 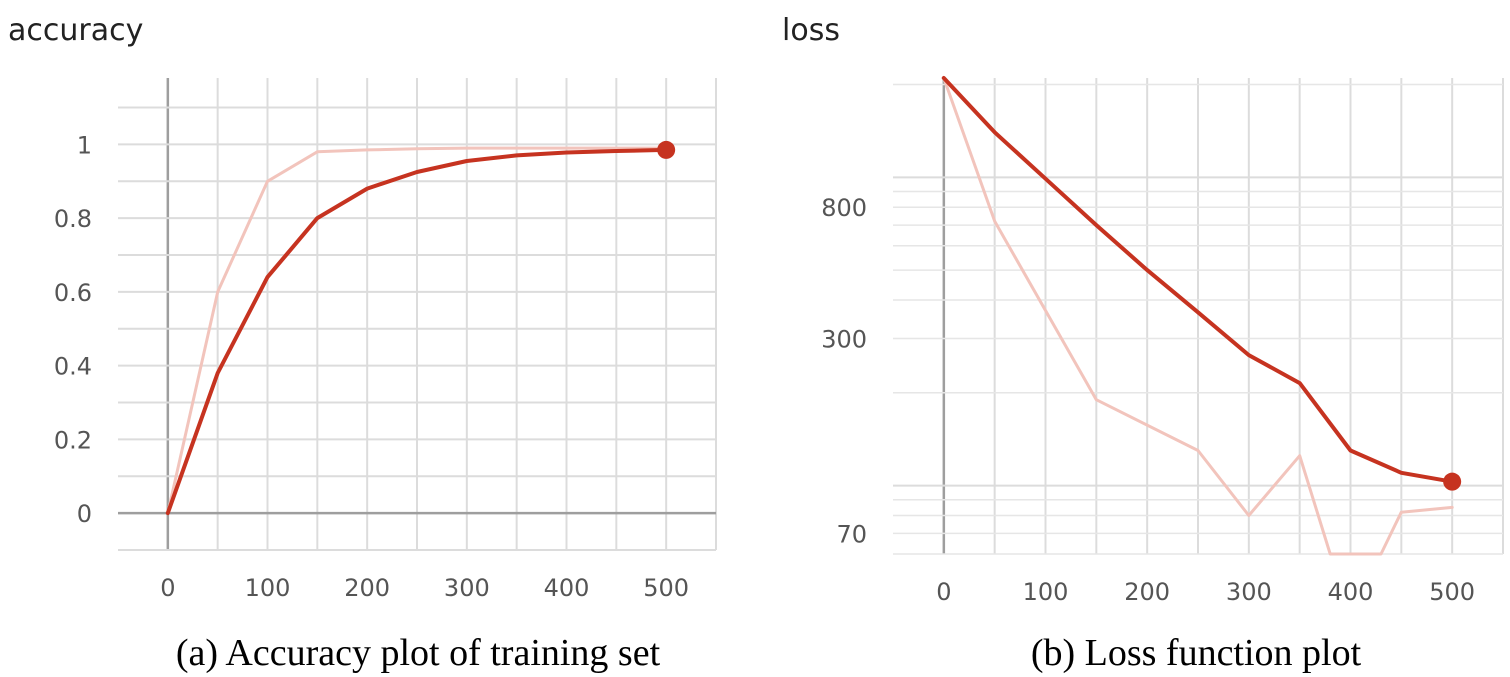 What do you see at coordinates (666, 149) in the screenshot?
I see `acc-end-marker` at bounding box center [666, 149].